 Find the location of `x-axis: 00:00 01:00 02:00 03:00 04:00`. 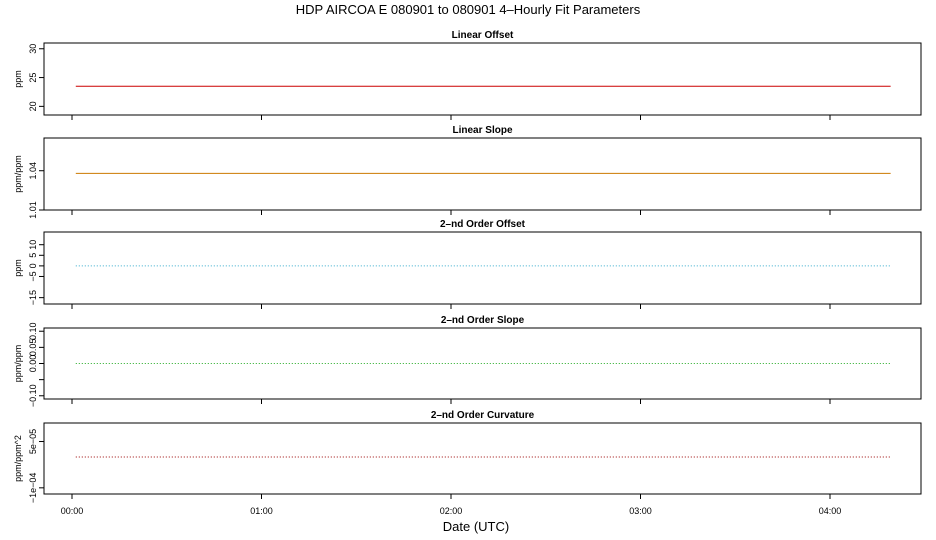

x-axis: 00:00 01:00 02:00 03:00 04:00 is located at coordinates (451, 511).